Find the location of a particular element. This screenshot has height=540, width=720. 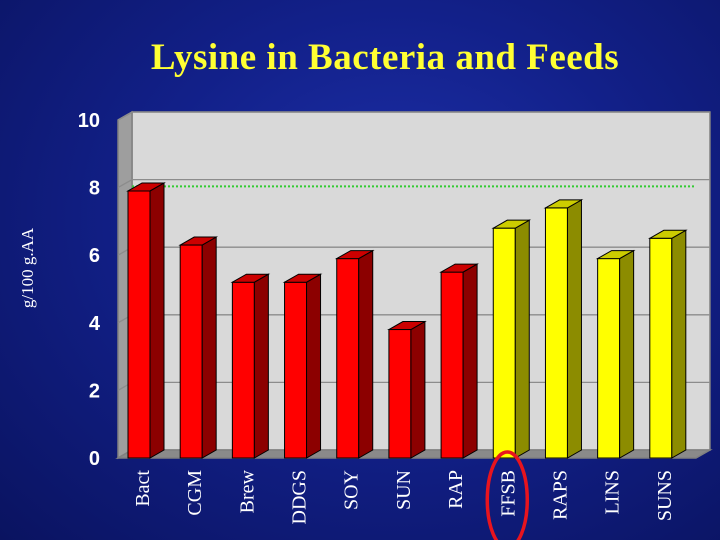

x-category-label: LINS is located at coordinates (613, 492).